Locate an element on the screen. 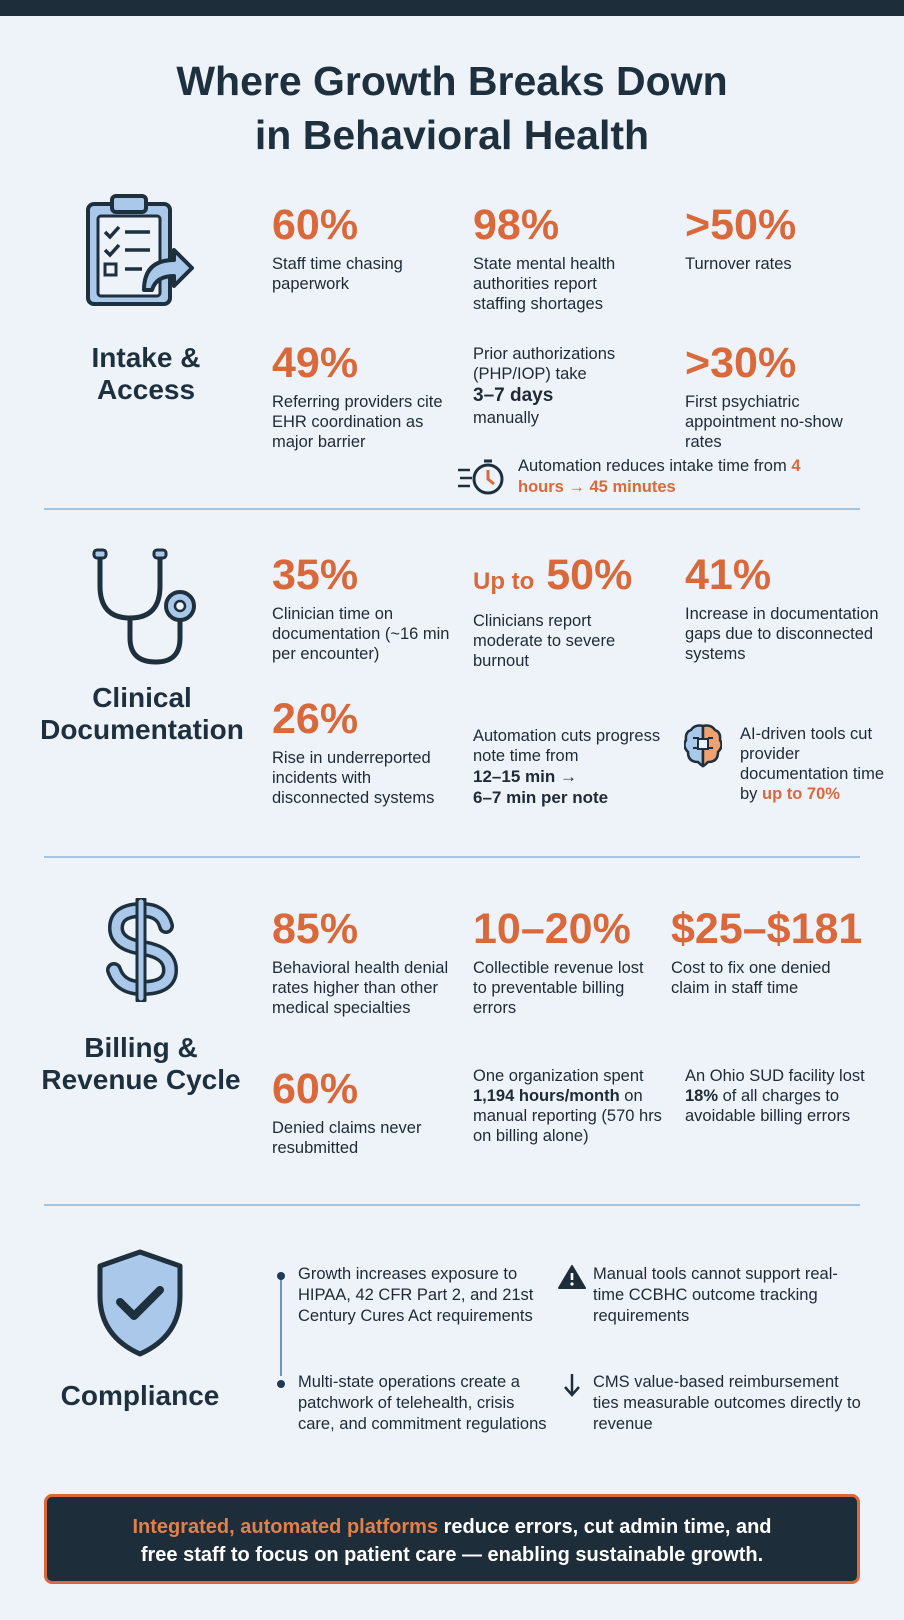 The image size is (904, 1620). shield-check-icon is located at coordinates (140, 1305).